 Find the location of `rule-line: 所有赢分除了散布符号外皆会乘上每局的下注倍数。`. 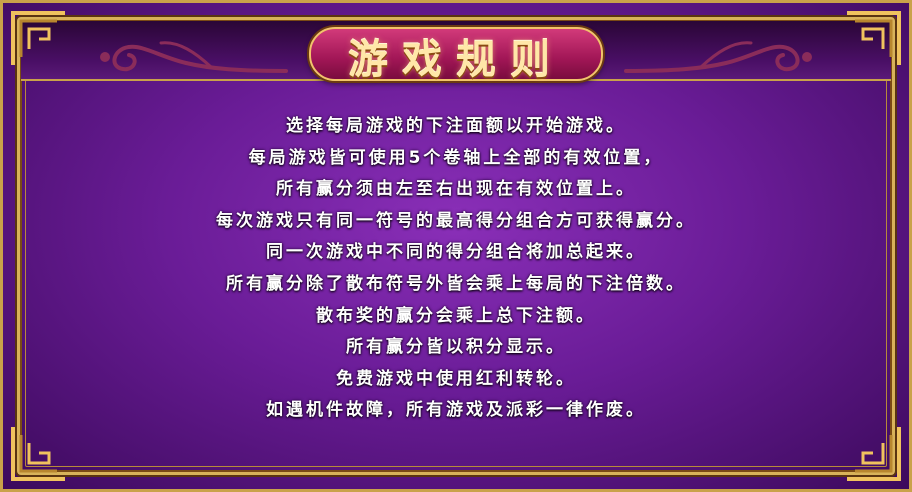

rule-line: 所有赢分除了散布符号外皆会乘上每局的下注倍数。 is located at coordinates (456, 283).